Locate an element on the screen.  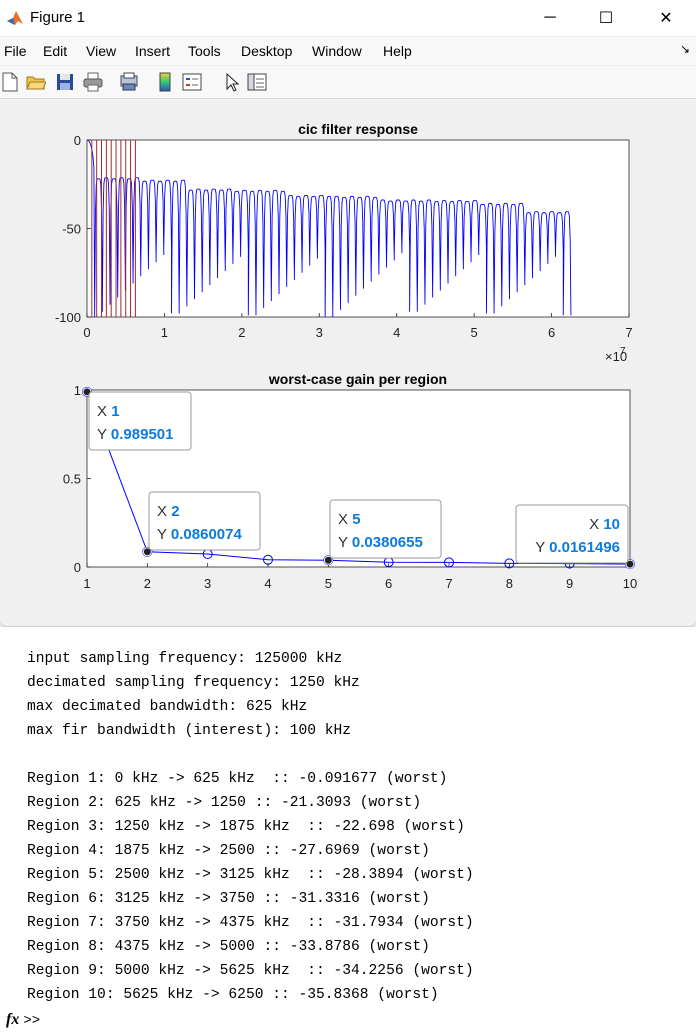
plot1-ytick-label: -100 is located at coordinates (68, 317).